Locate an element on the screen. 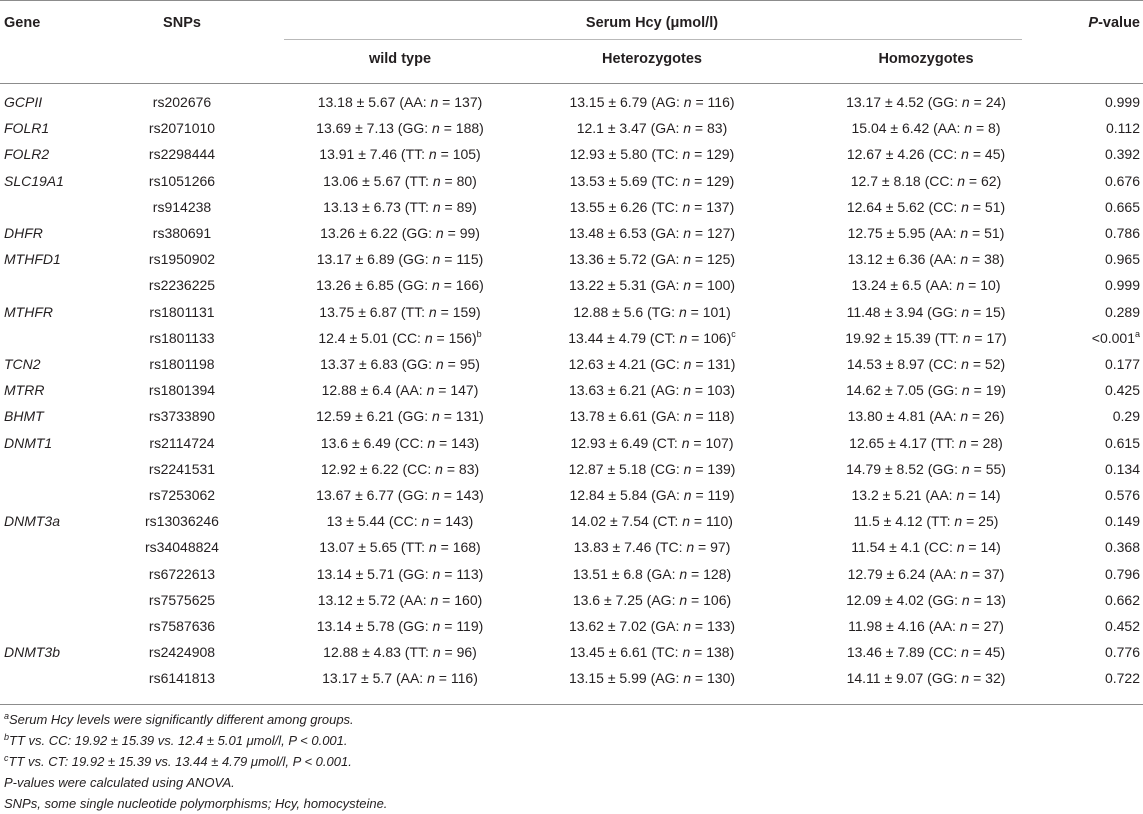 This screenshot has height=814, width=1143. homozygotes-cell-count: 55 is located at coordinates (993, 469).